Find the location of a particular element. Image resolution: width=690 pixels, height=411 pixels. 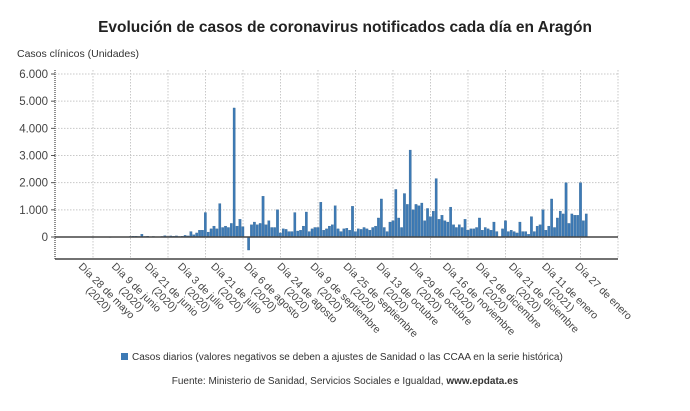

x-tick-label-line: Día 27 de enero is located at coordinates (603, 292).